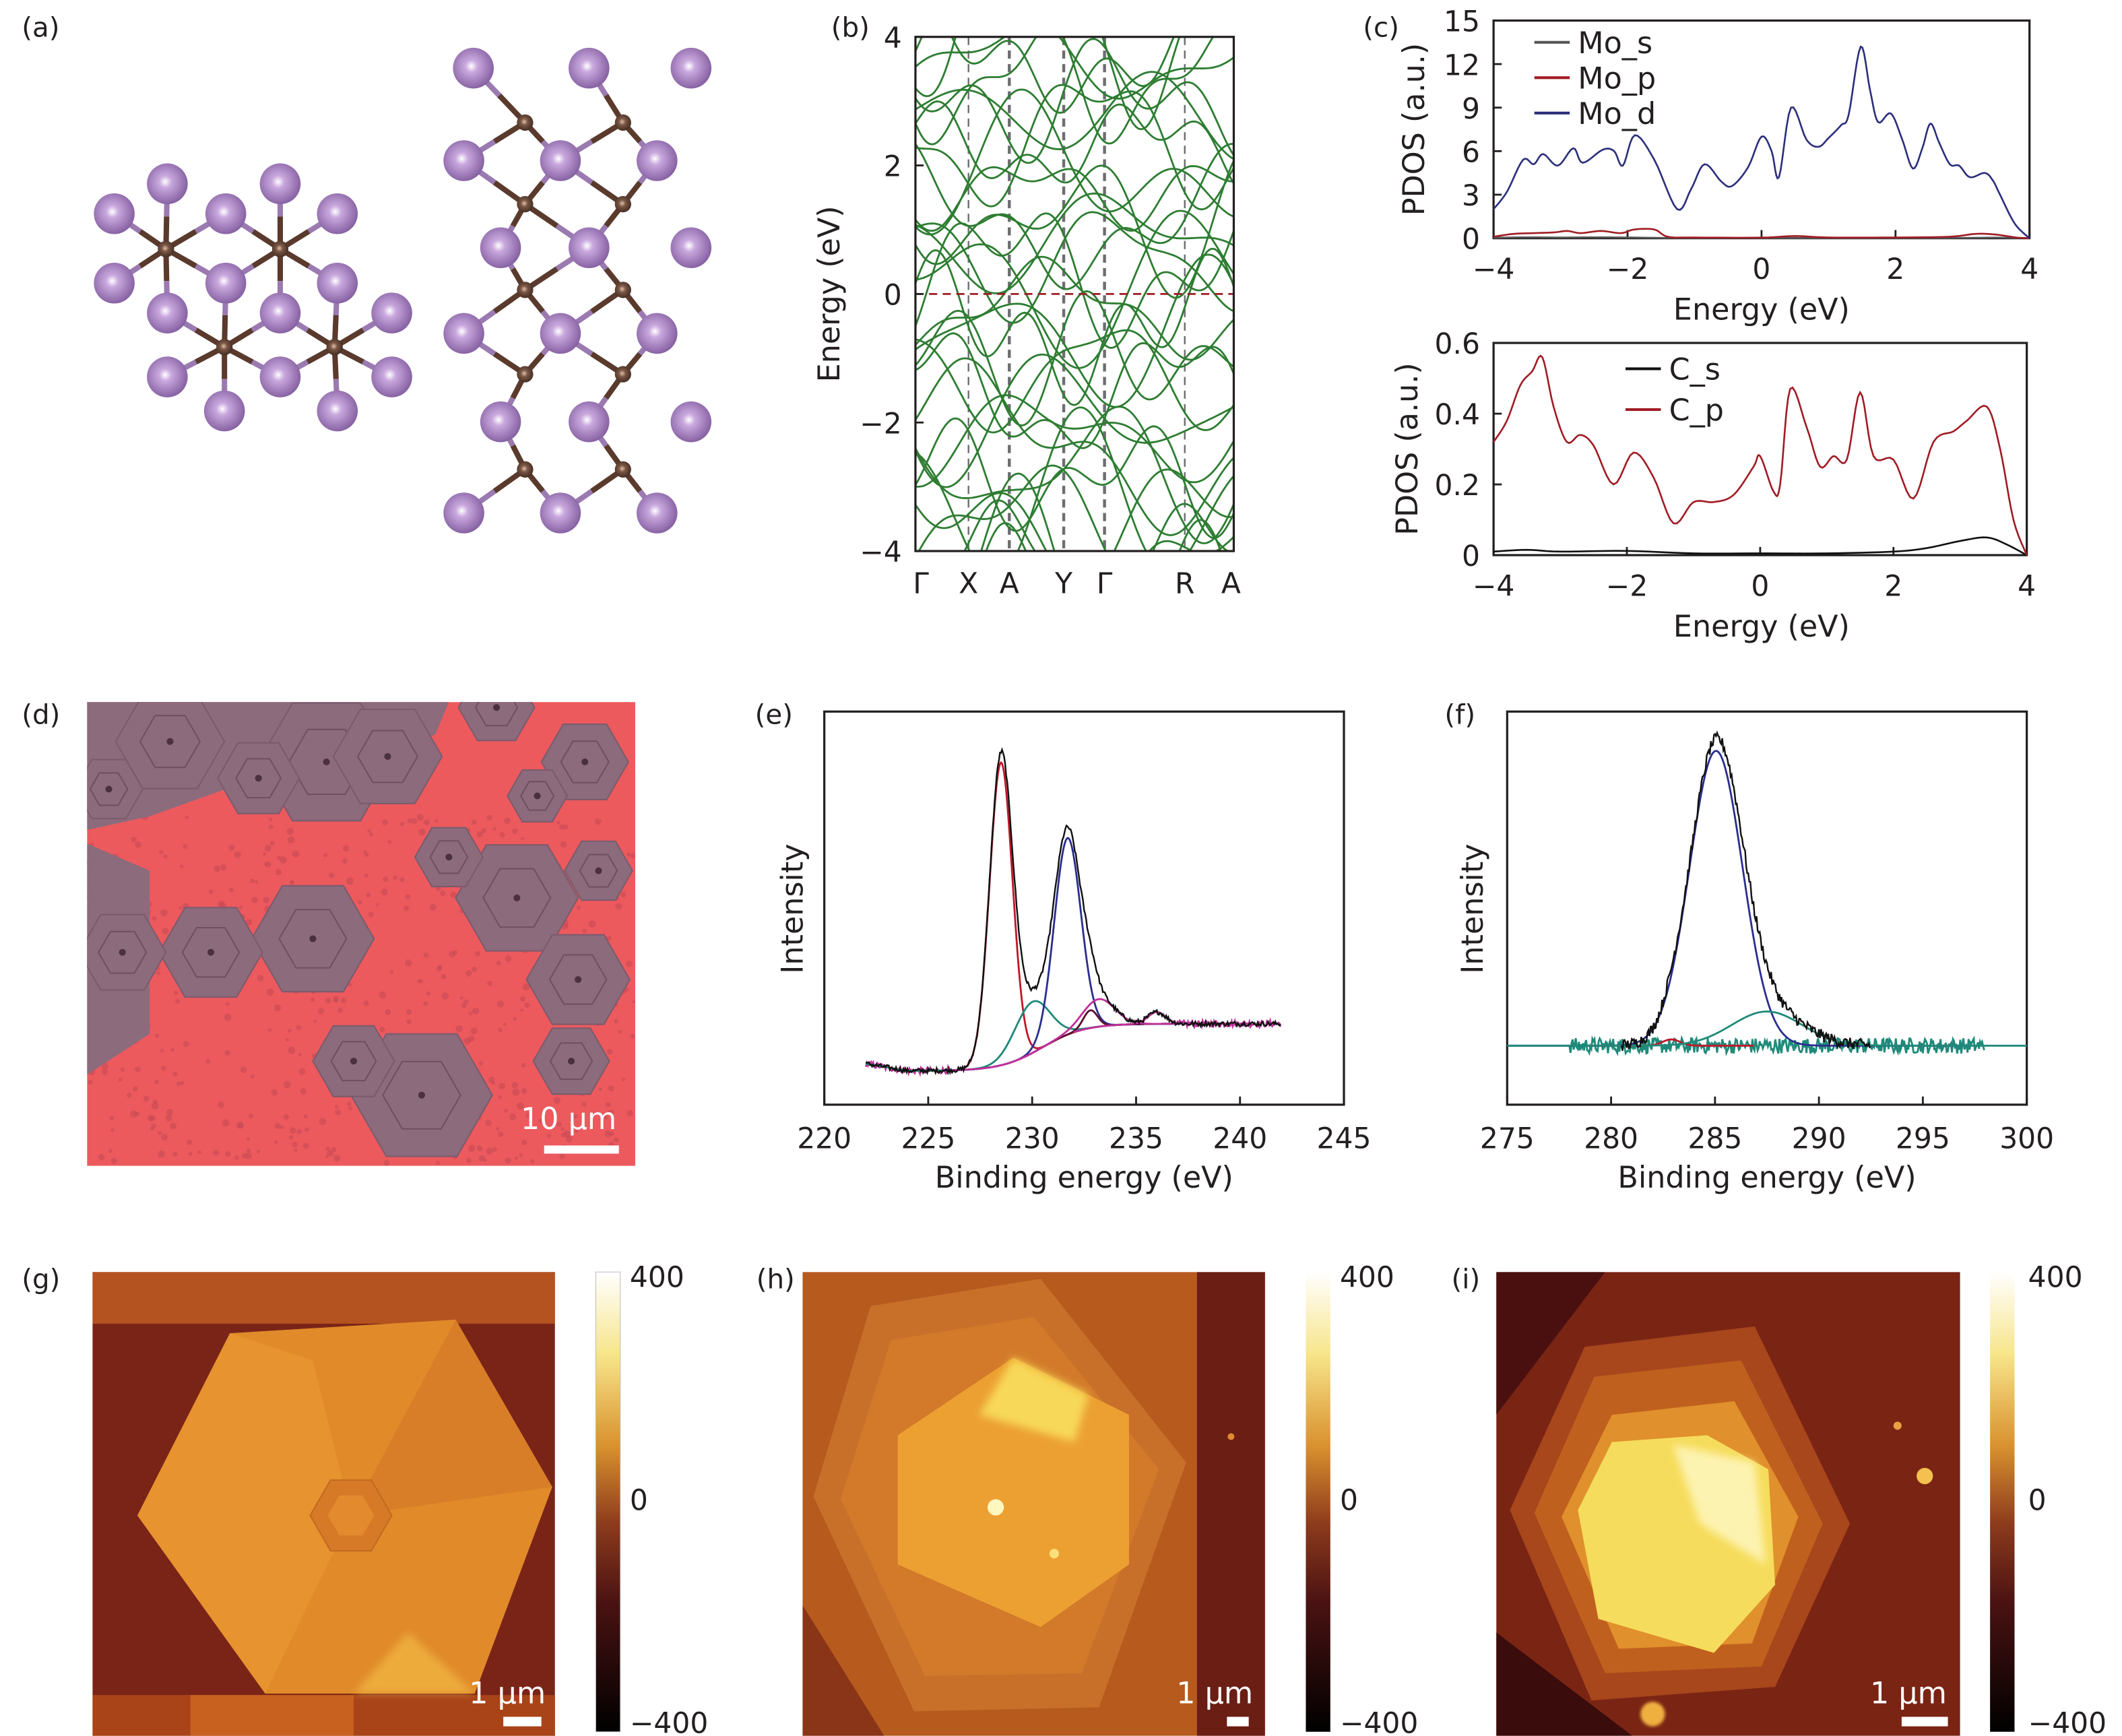 Image resolution: width=2122 pixels, height=1736 pixels. I want to click on y-tick-label: 9, so click(1471, 108).